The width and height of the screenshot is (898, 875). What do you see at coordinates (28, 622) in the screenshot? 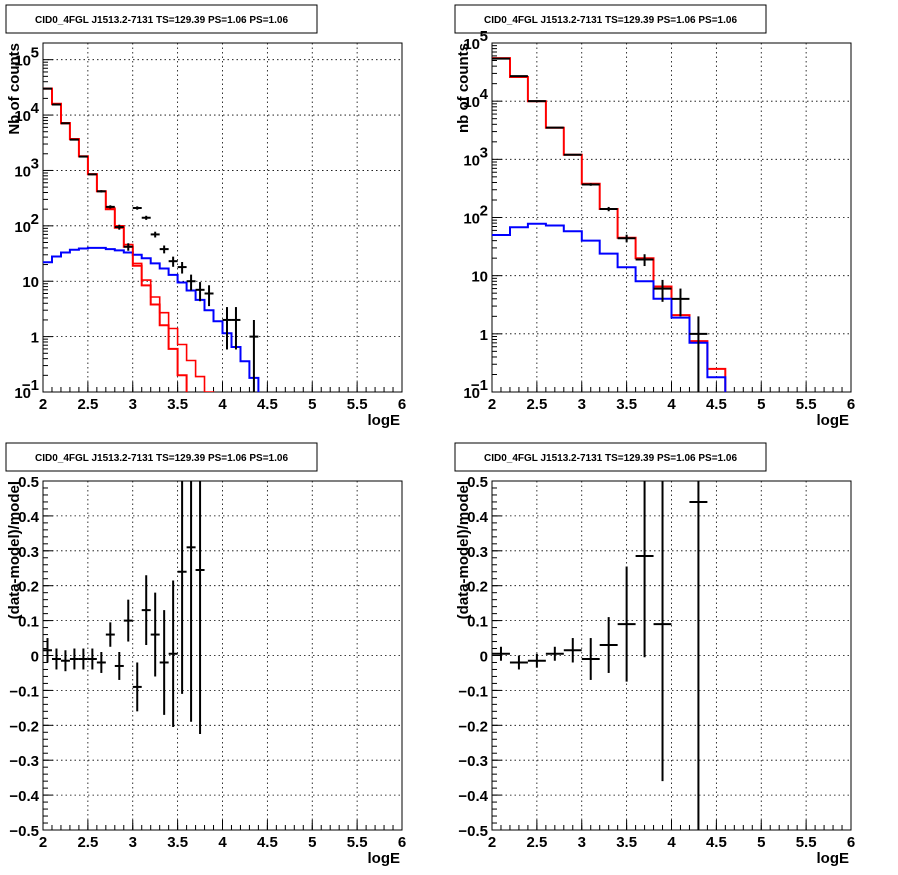
I see `y-tick-label: 0.1` at bounding box center [28, 622].